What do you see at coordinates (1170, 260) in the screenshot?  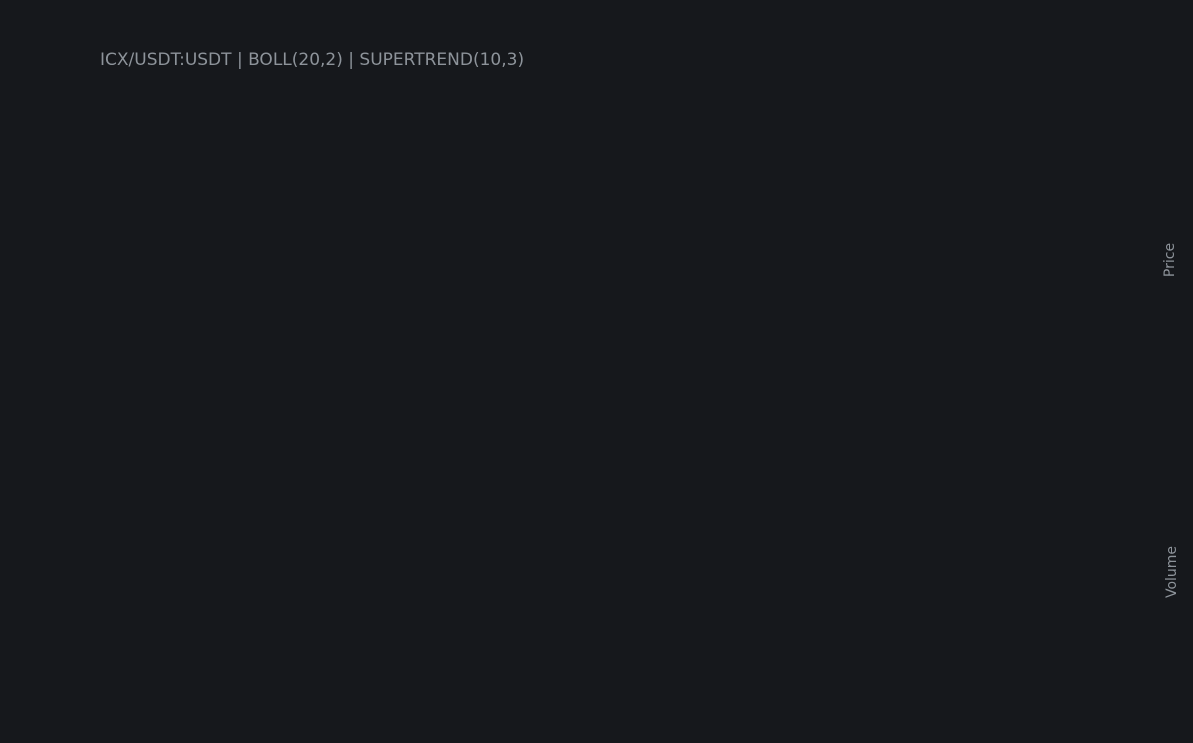 I see `y-axis-label: Price` at bounding box center [1170, 260].